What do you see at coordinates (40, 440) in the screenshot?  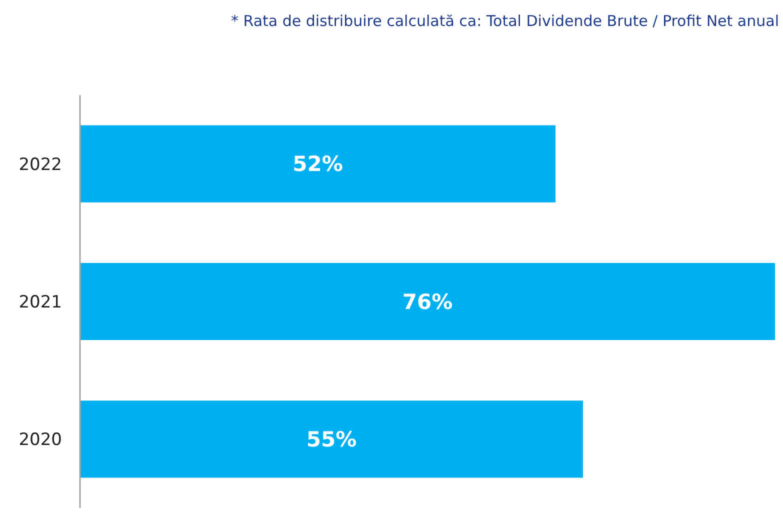 I see `y-tick-label: 2020` at bounding box center [40, 440].